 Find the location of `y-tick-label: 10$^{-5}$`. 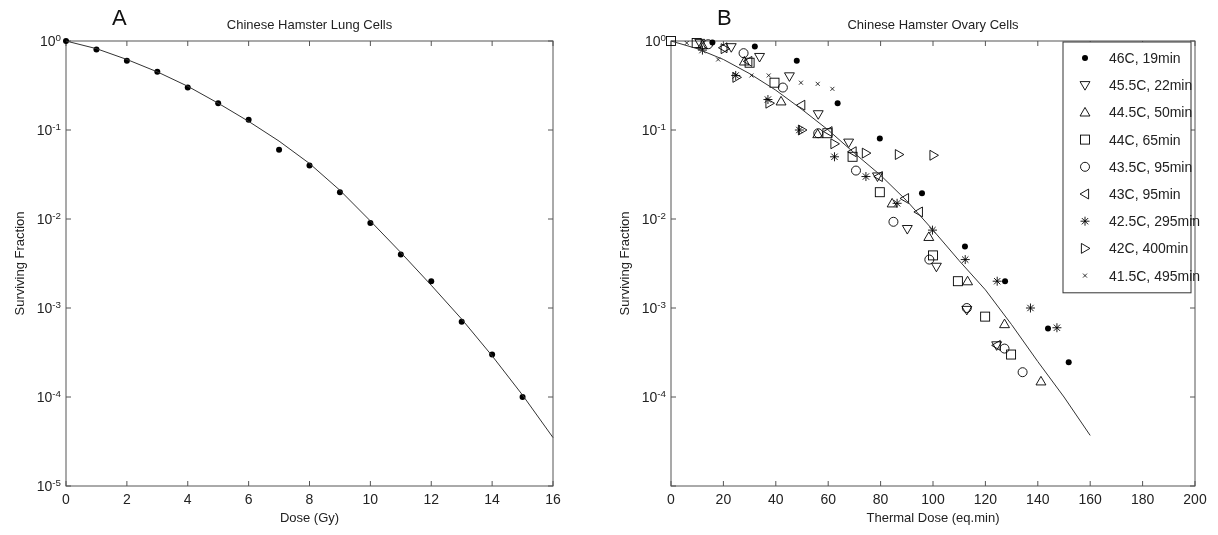

y-tick-label: 10$^{-5}$ is located at coordinates (49, 485).